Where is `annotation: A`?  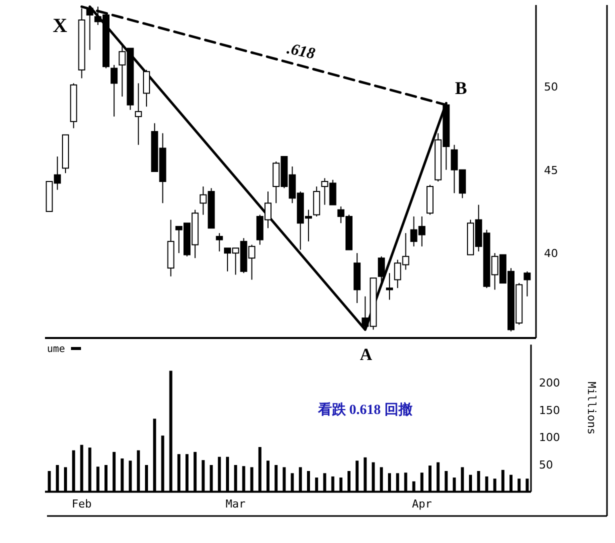
annotation: A is located at coordinates (366, 354).